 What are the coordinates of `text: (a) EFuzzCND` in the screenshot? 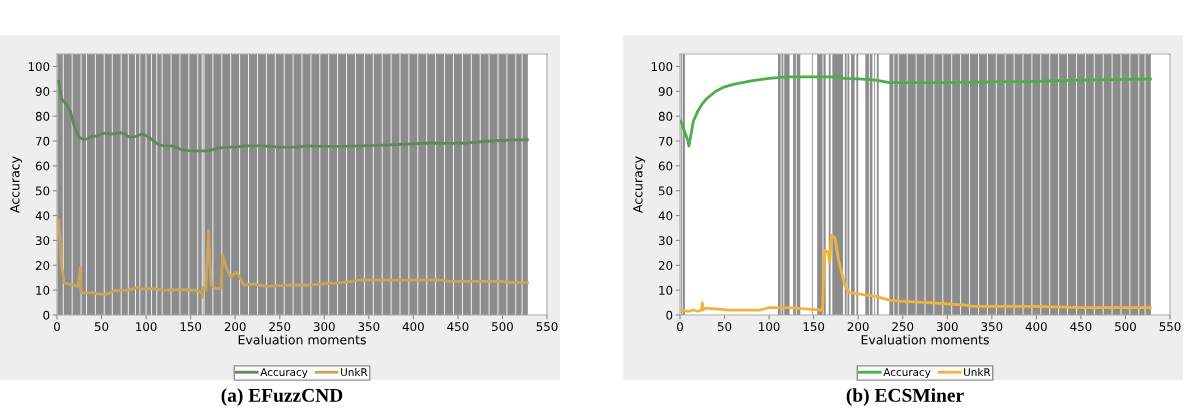 It's located at (282, 397).